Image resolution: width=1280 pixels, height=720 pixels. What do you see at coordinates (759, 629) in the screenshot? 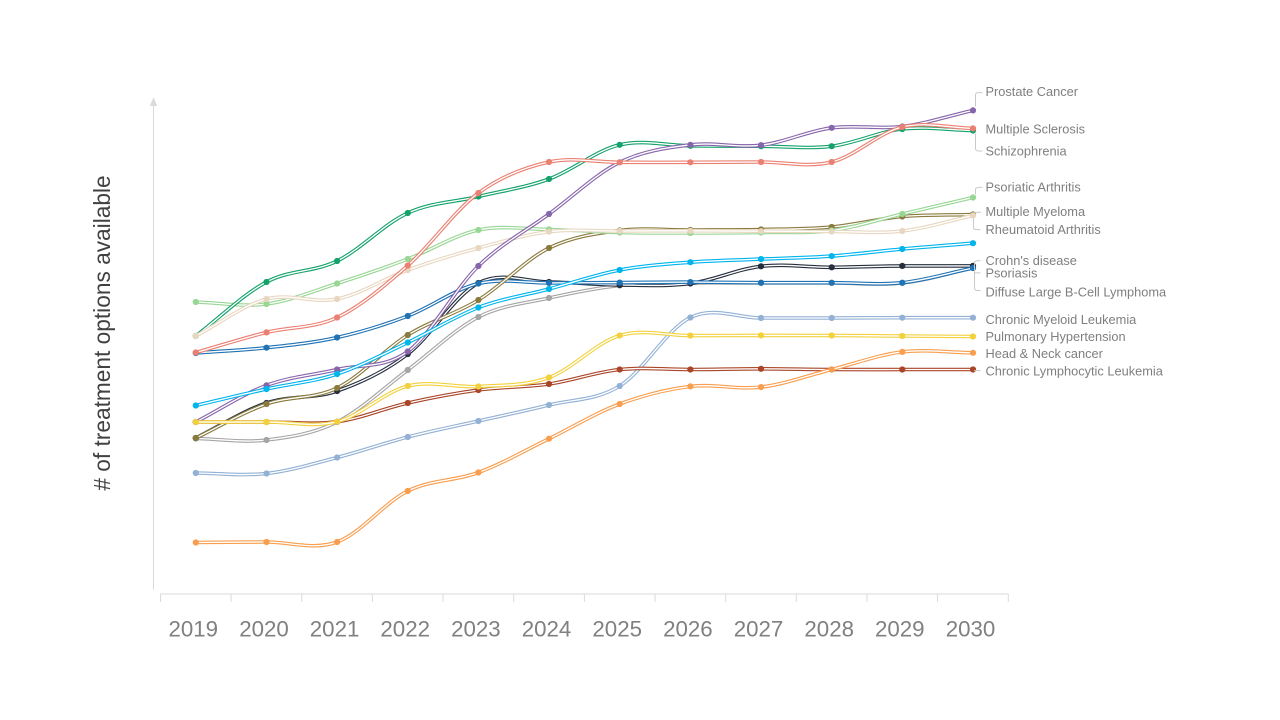
I see `svg-text: 2027` at bounding box center [759, 629].